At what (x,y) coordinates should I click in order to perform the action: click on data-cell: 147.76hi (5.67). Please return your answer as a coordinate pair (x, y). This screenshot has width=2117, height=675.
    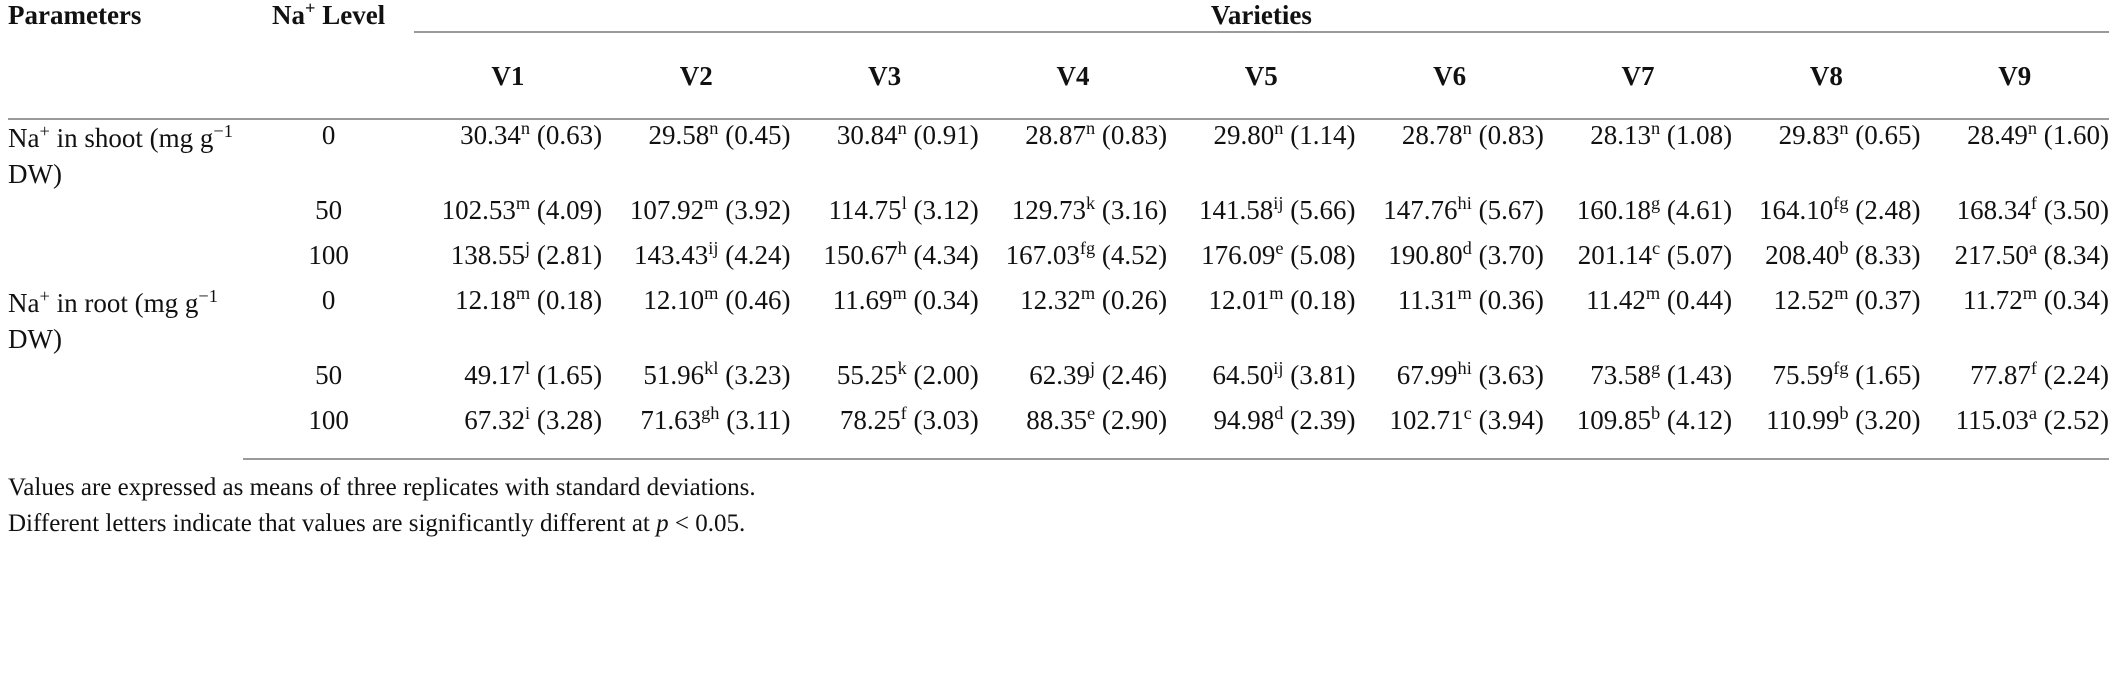
    Looking at the image, I should click on (1463, 209).